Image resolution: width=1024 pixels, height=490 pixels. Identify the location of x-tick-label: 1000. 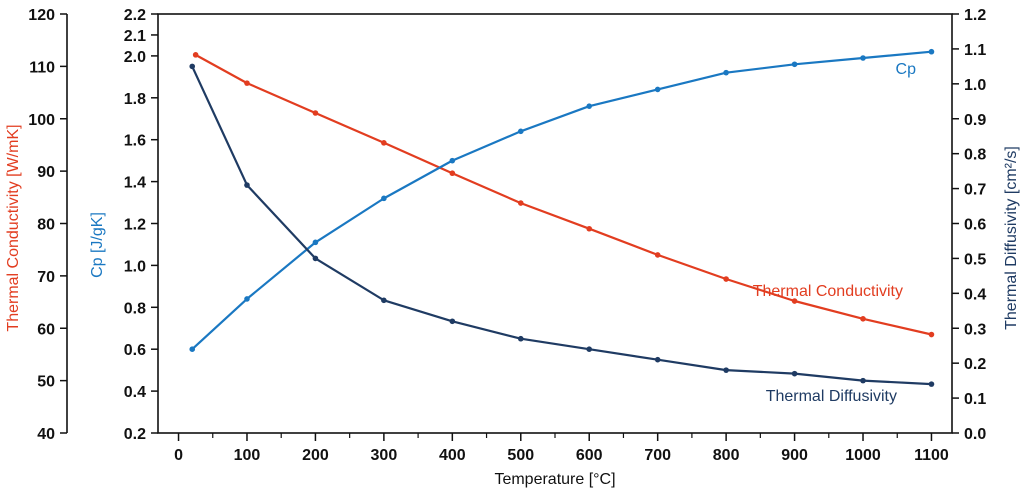
(863, 455).